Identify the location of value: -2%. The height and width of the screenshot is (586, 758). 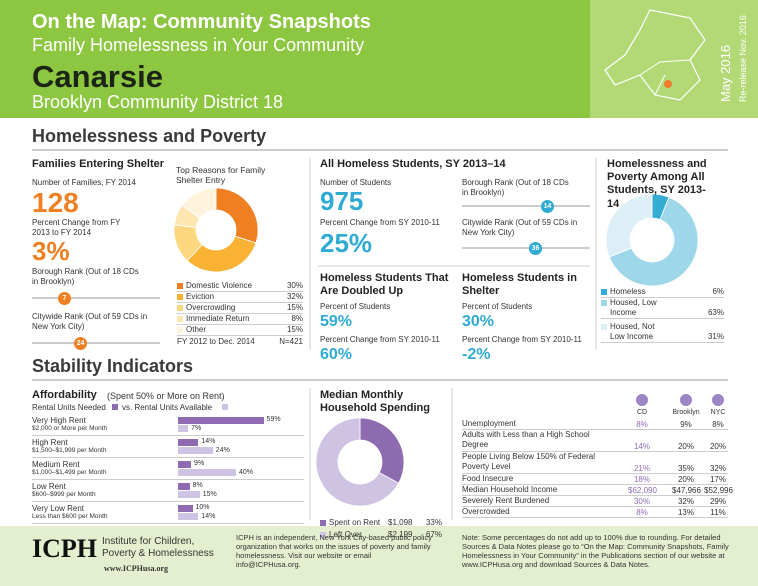
(476, 354).